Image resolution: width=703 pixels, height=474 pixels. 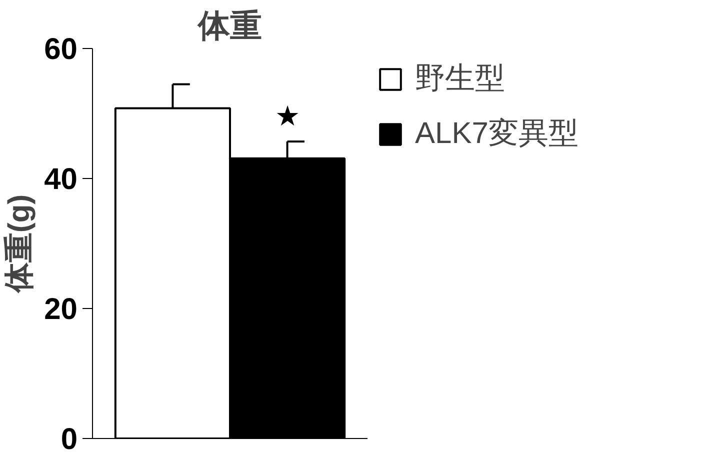 What do you see at coordinates (287, 116) in the screenshot?
I see `annotation: ★` at bounding box center [287, 116].